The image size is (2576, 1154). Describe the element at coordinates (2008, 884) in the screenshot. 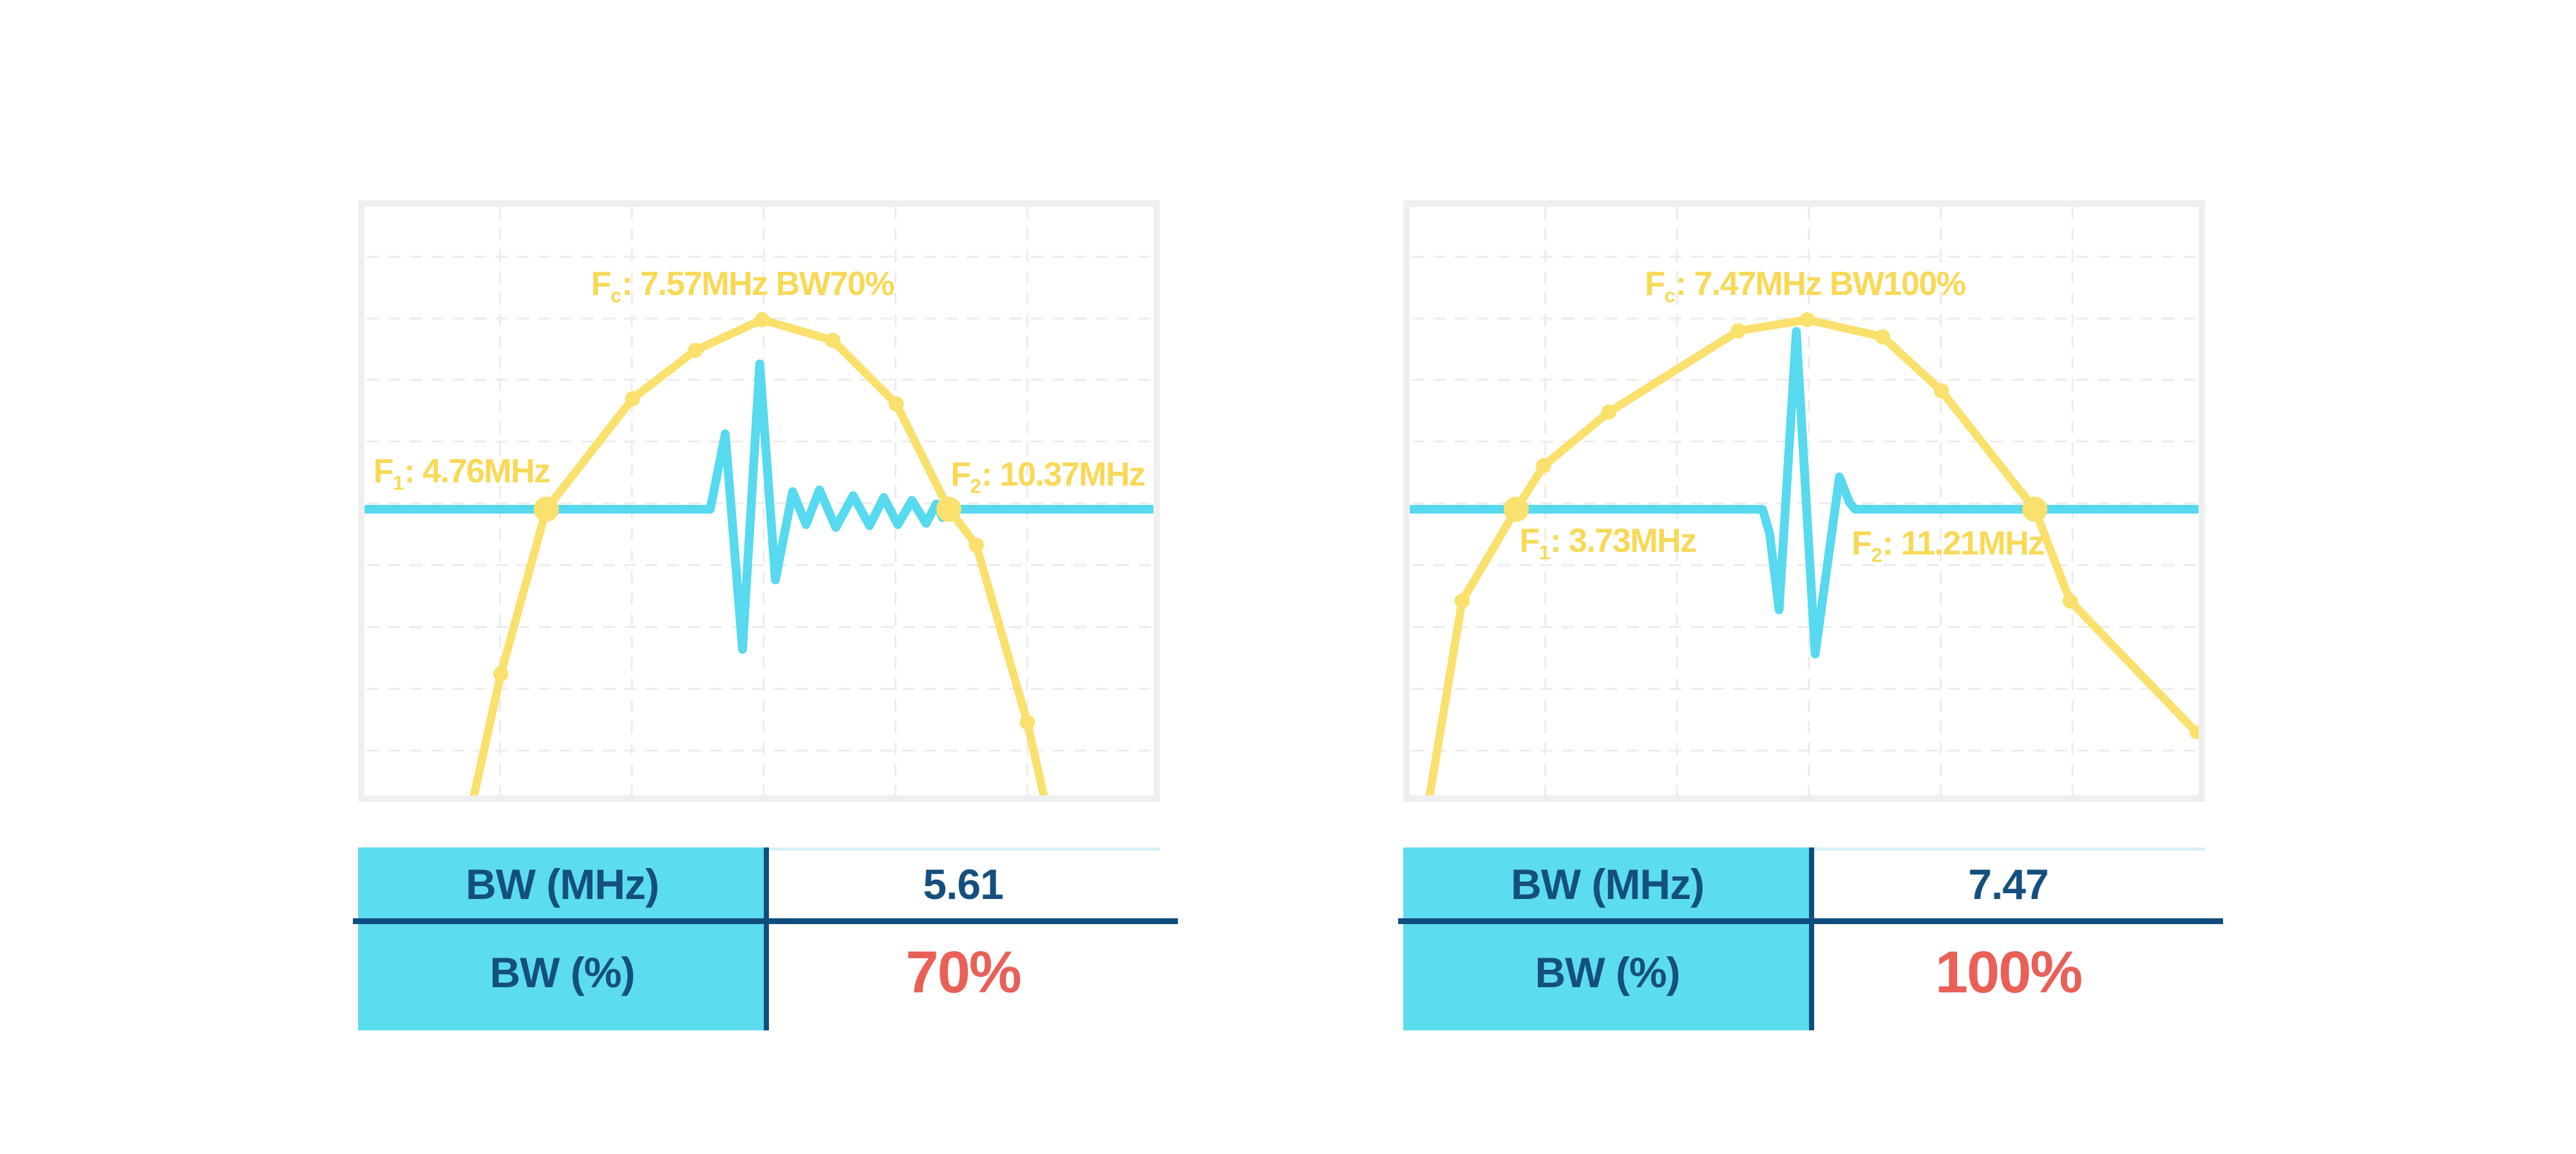

I see `bw-mhz-value: 7.47` at that location.